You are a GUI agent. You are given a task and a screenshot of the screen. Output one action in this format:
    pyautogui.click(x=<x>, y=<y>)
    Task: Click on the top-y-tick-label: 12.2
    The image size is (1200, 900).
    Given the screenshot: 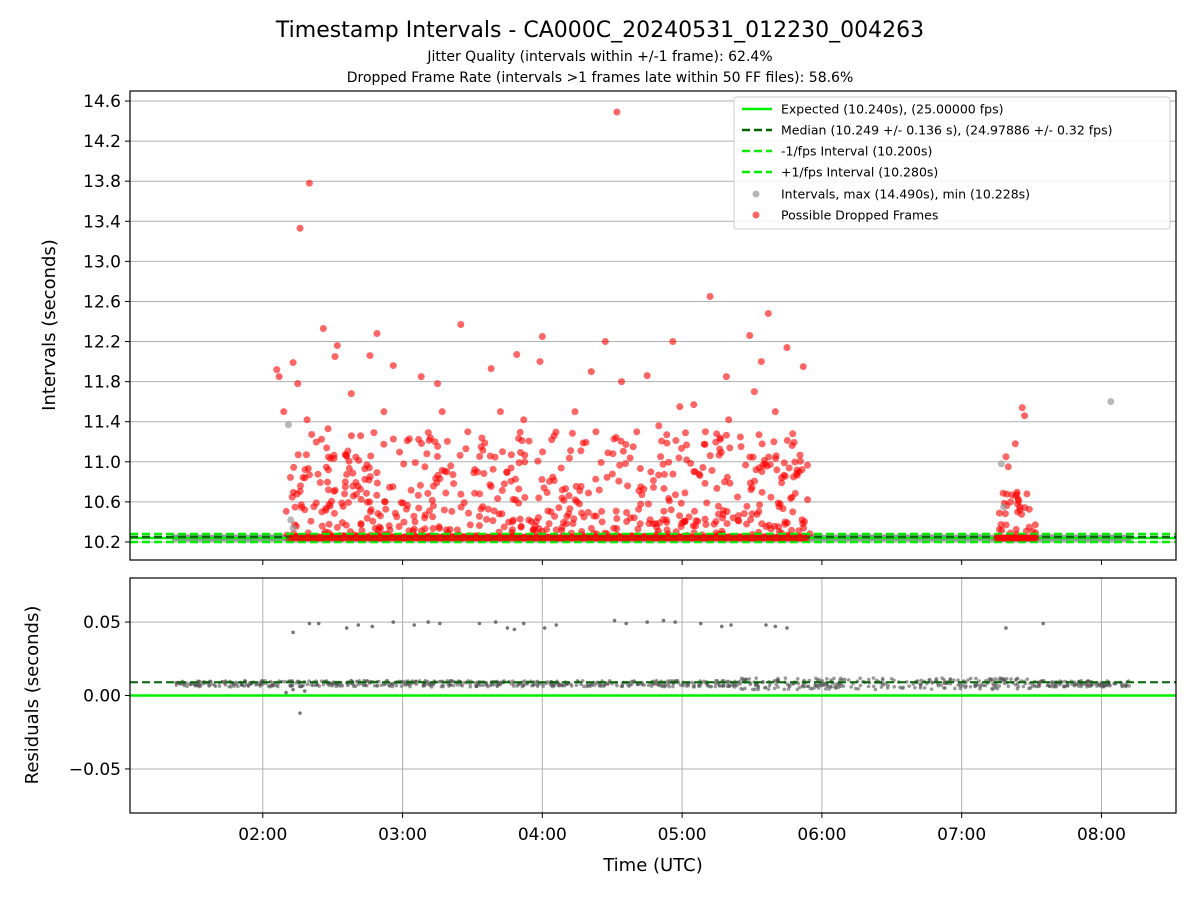 What is the action you would take?
    pyautogui.click(x=102, y=343)
    